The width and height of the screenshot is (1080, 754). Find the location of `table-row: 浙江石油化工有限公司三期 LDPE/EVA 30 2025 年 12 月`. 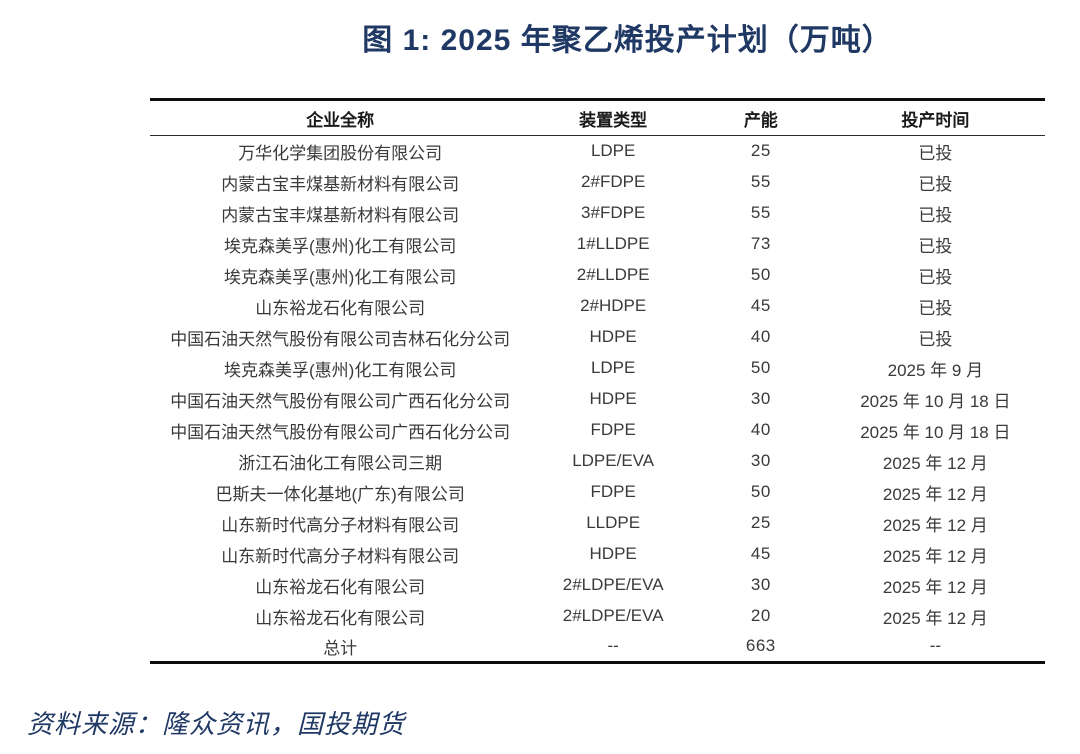

table-row: 浙江石油化工有限公司三期 LDPE/EVA 30 2025 年 12 月 is located at coordinates (597, 461).